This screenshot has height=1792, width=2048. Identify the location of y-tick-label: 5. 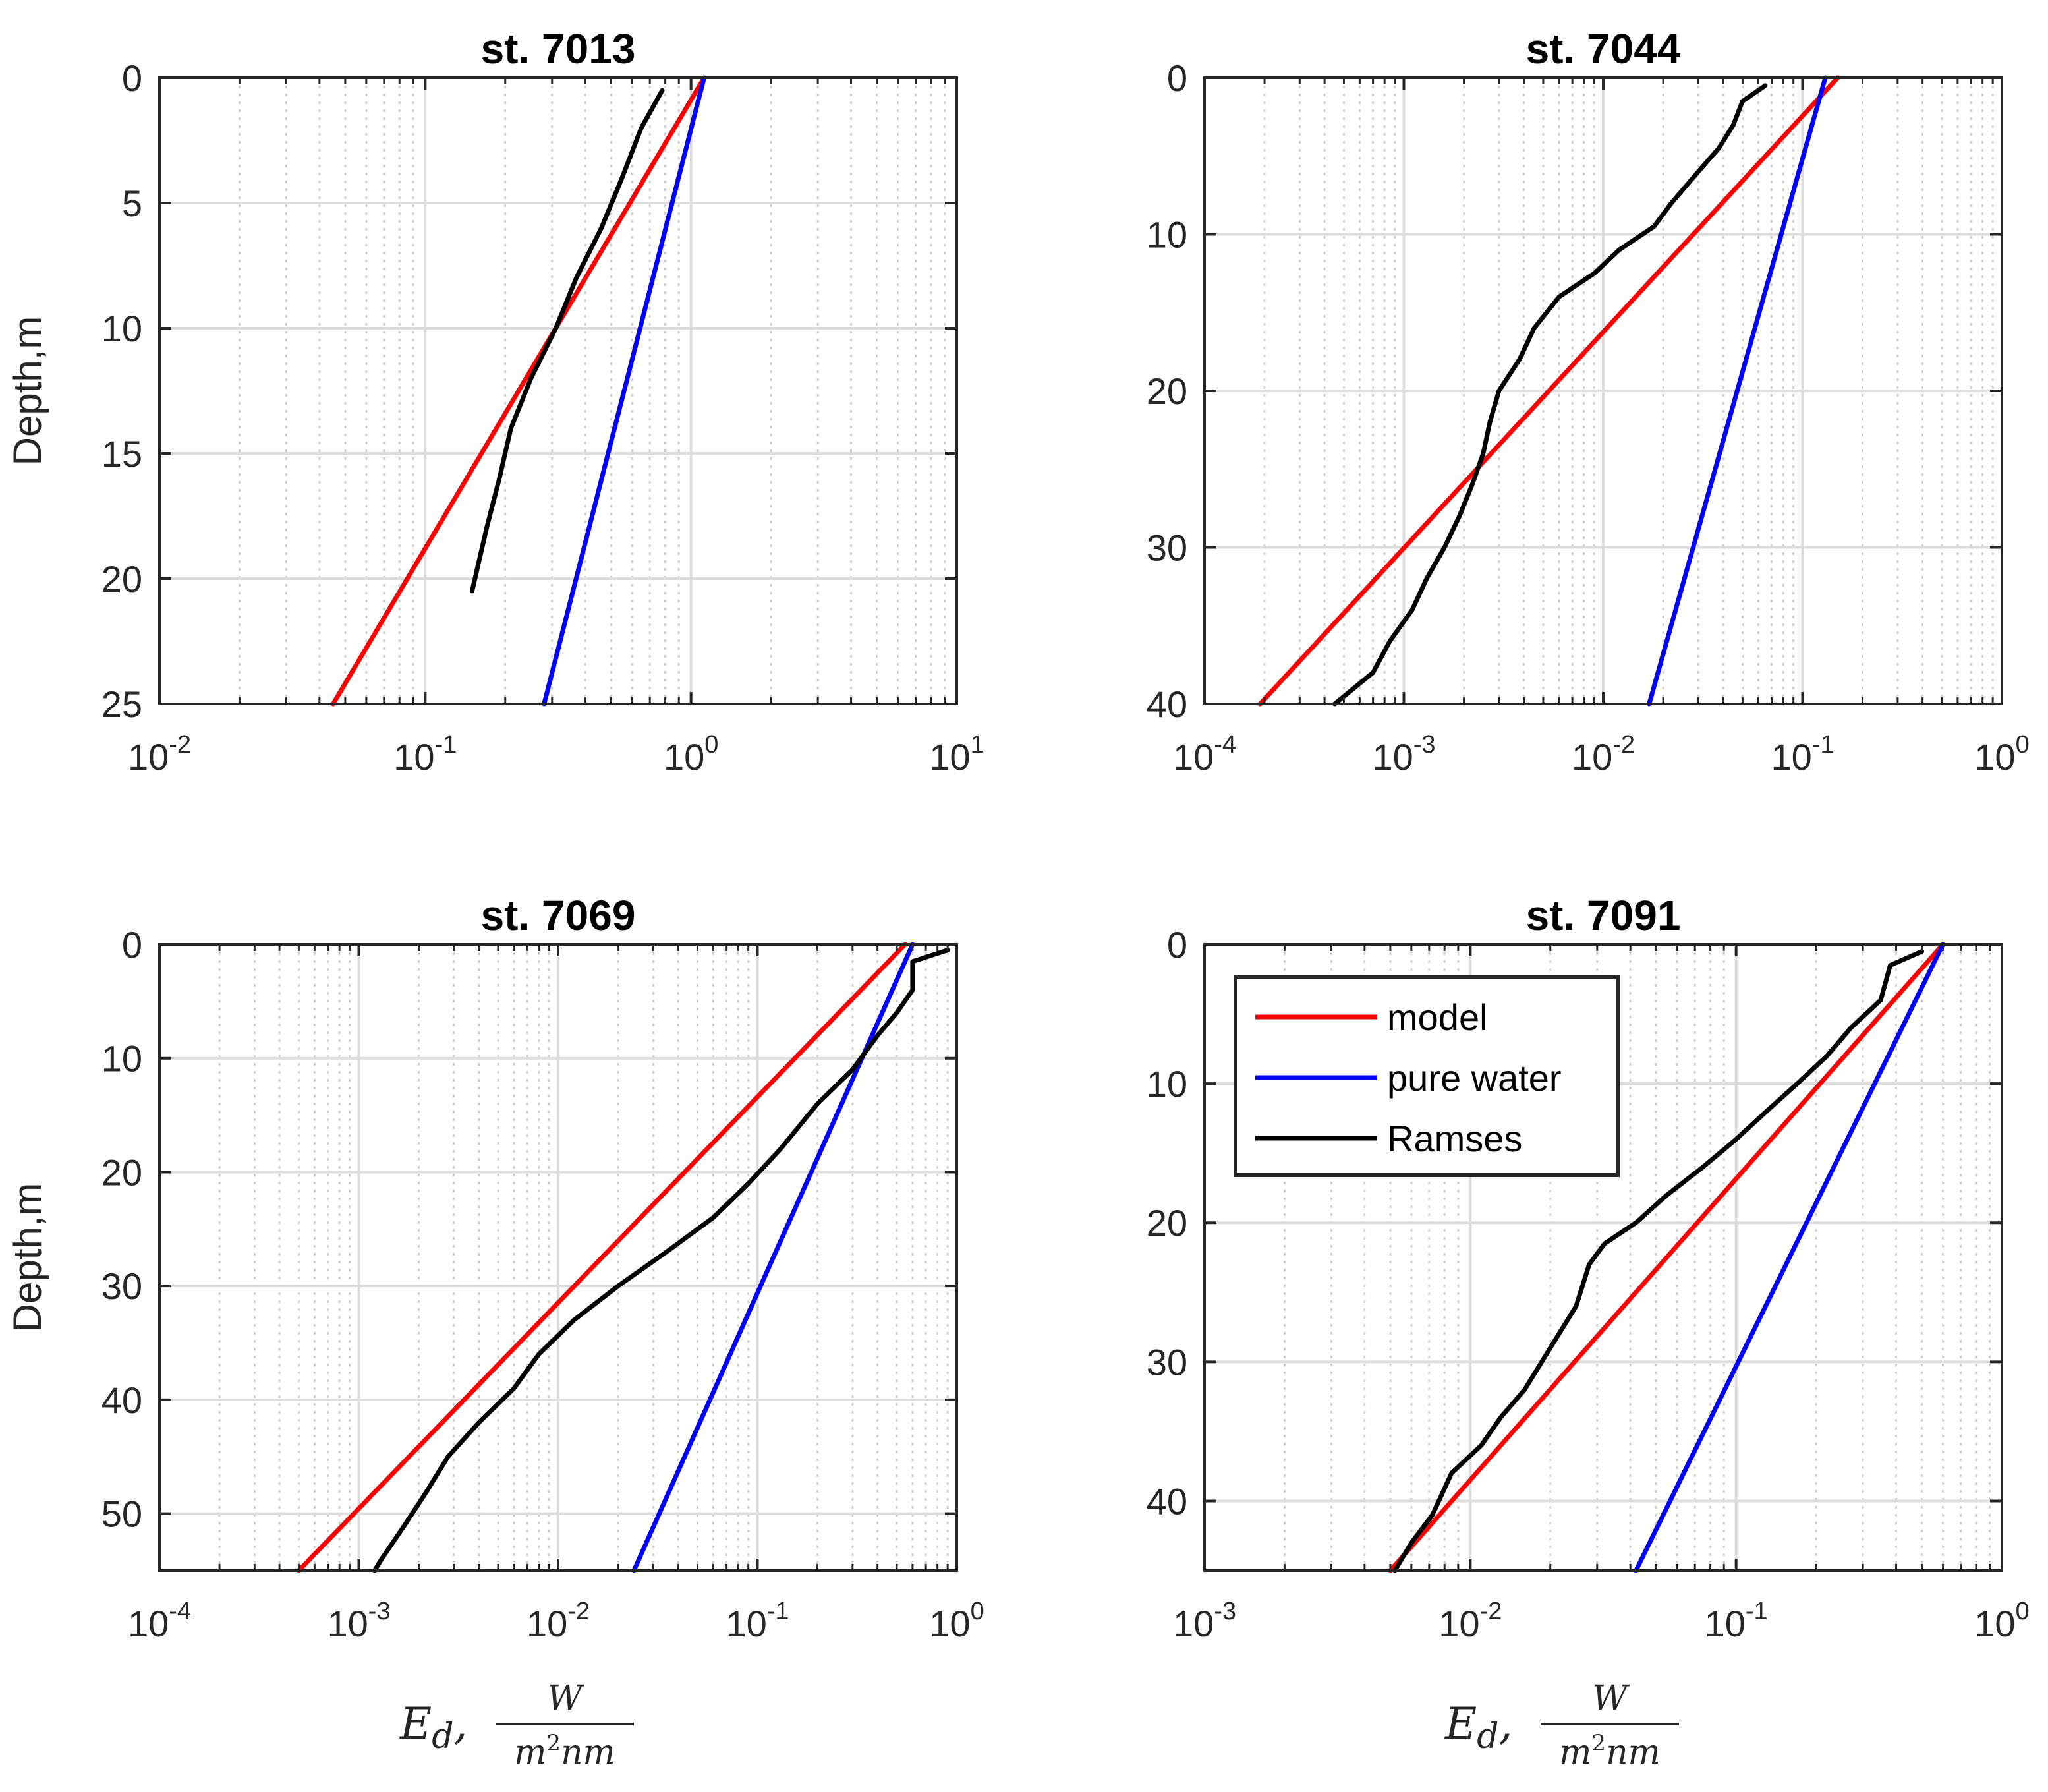
(132, 203).